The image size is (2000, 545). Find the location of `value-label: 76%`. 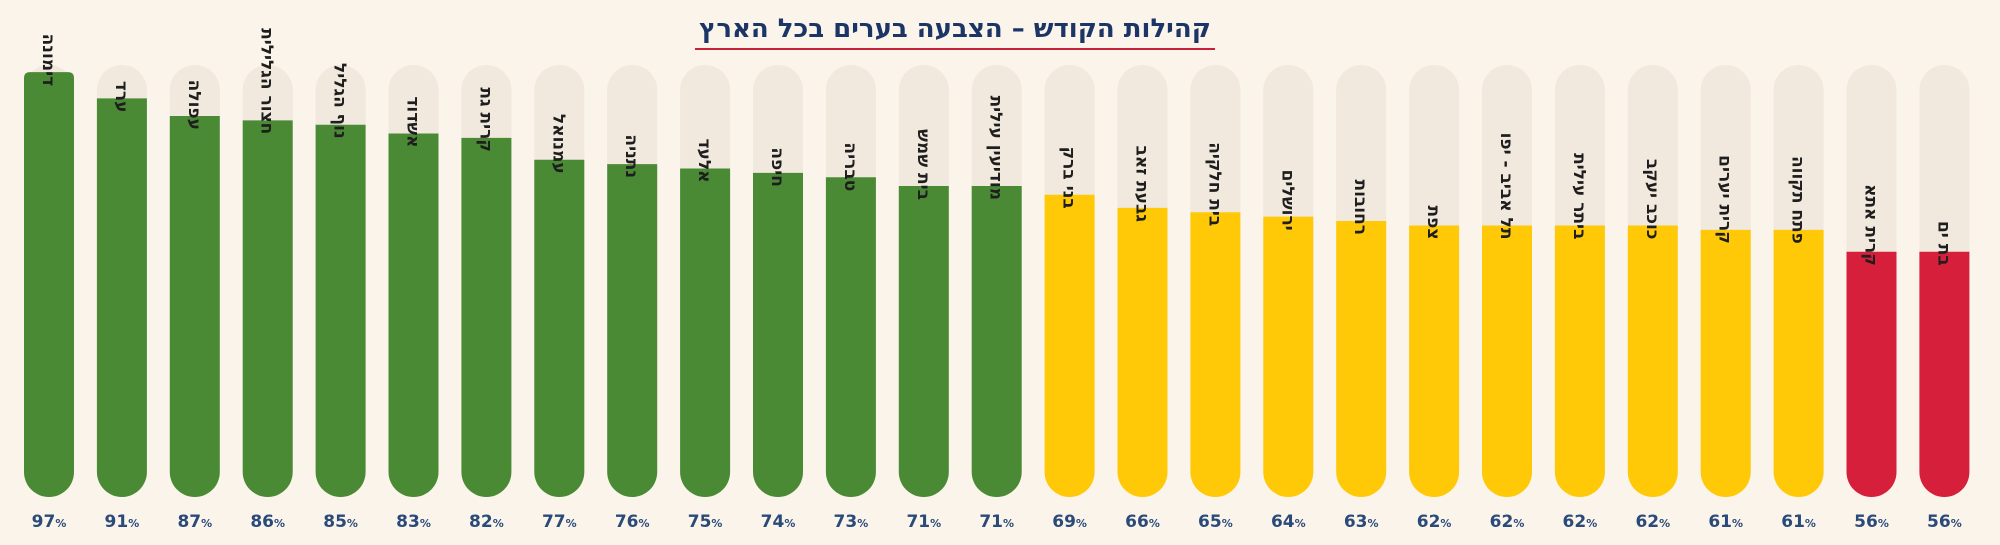

value-label: 76% is located at coordinates (632, 522).